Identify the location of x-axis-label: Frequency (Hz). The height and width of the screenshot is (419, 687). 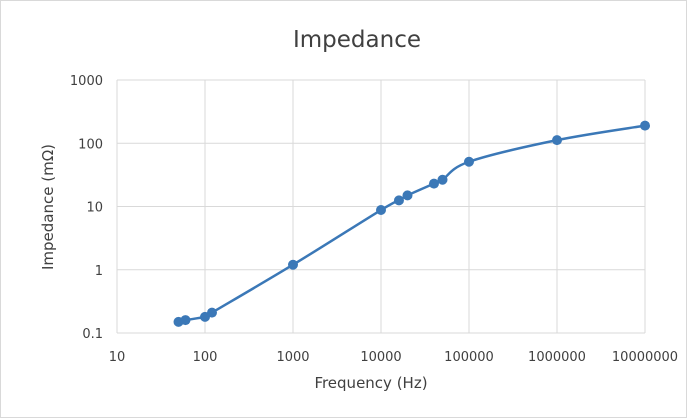
(370, 383).